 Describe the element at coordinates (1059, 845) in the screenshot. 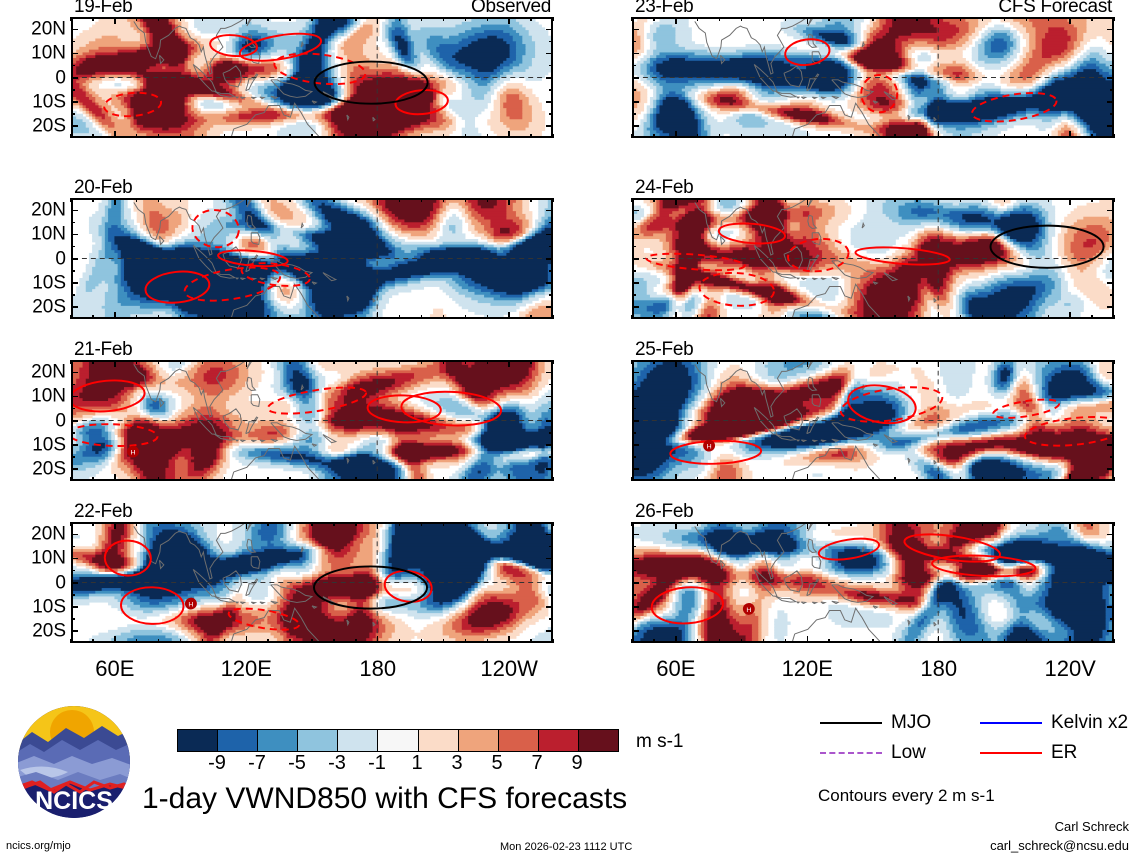

I see `footer-email: carl_schreck@ncsu.edu` at that location.